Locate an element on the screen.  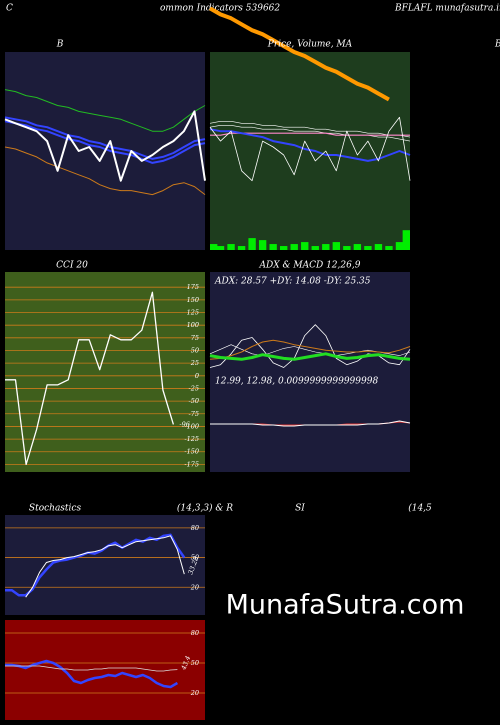
panel-annotation: ADX: 28.57 +DY: 14.08 -DY: 25.35 is located at coordinates (292, 282).